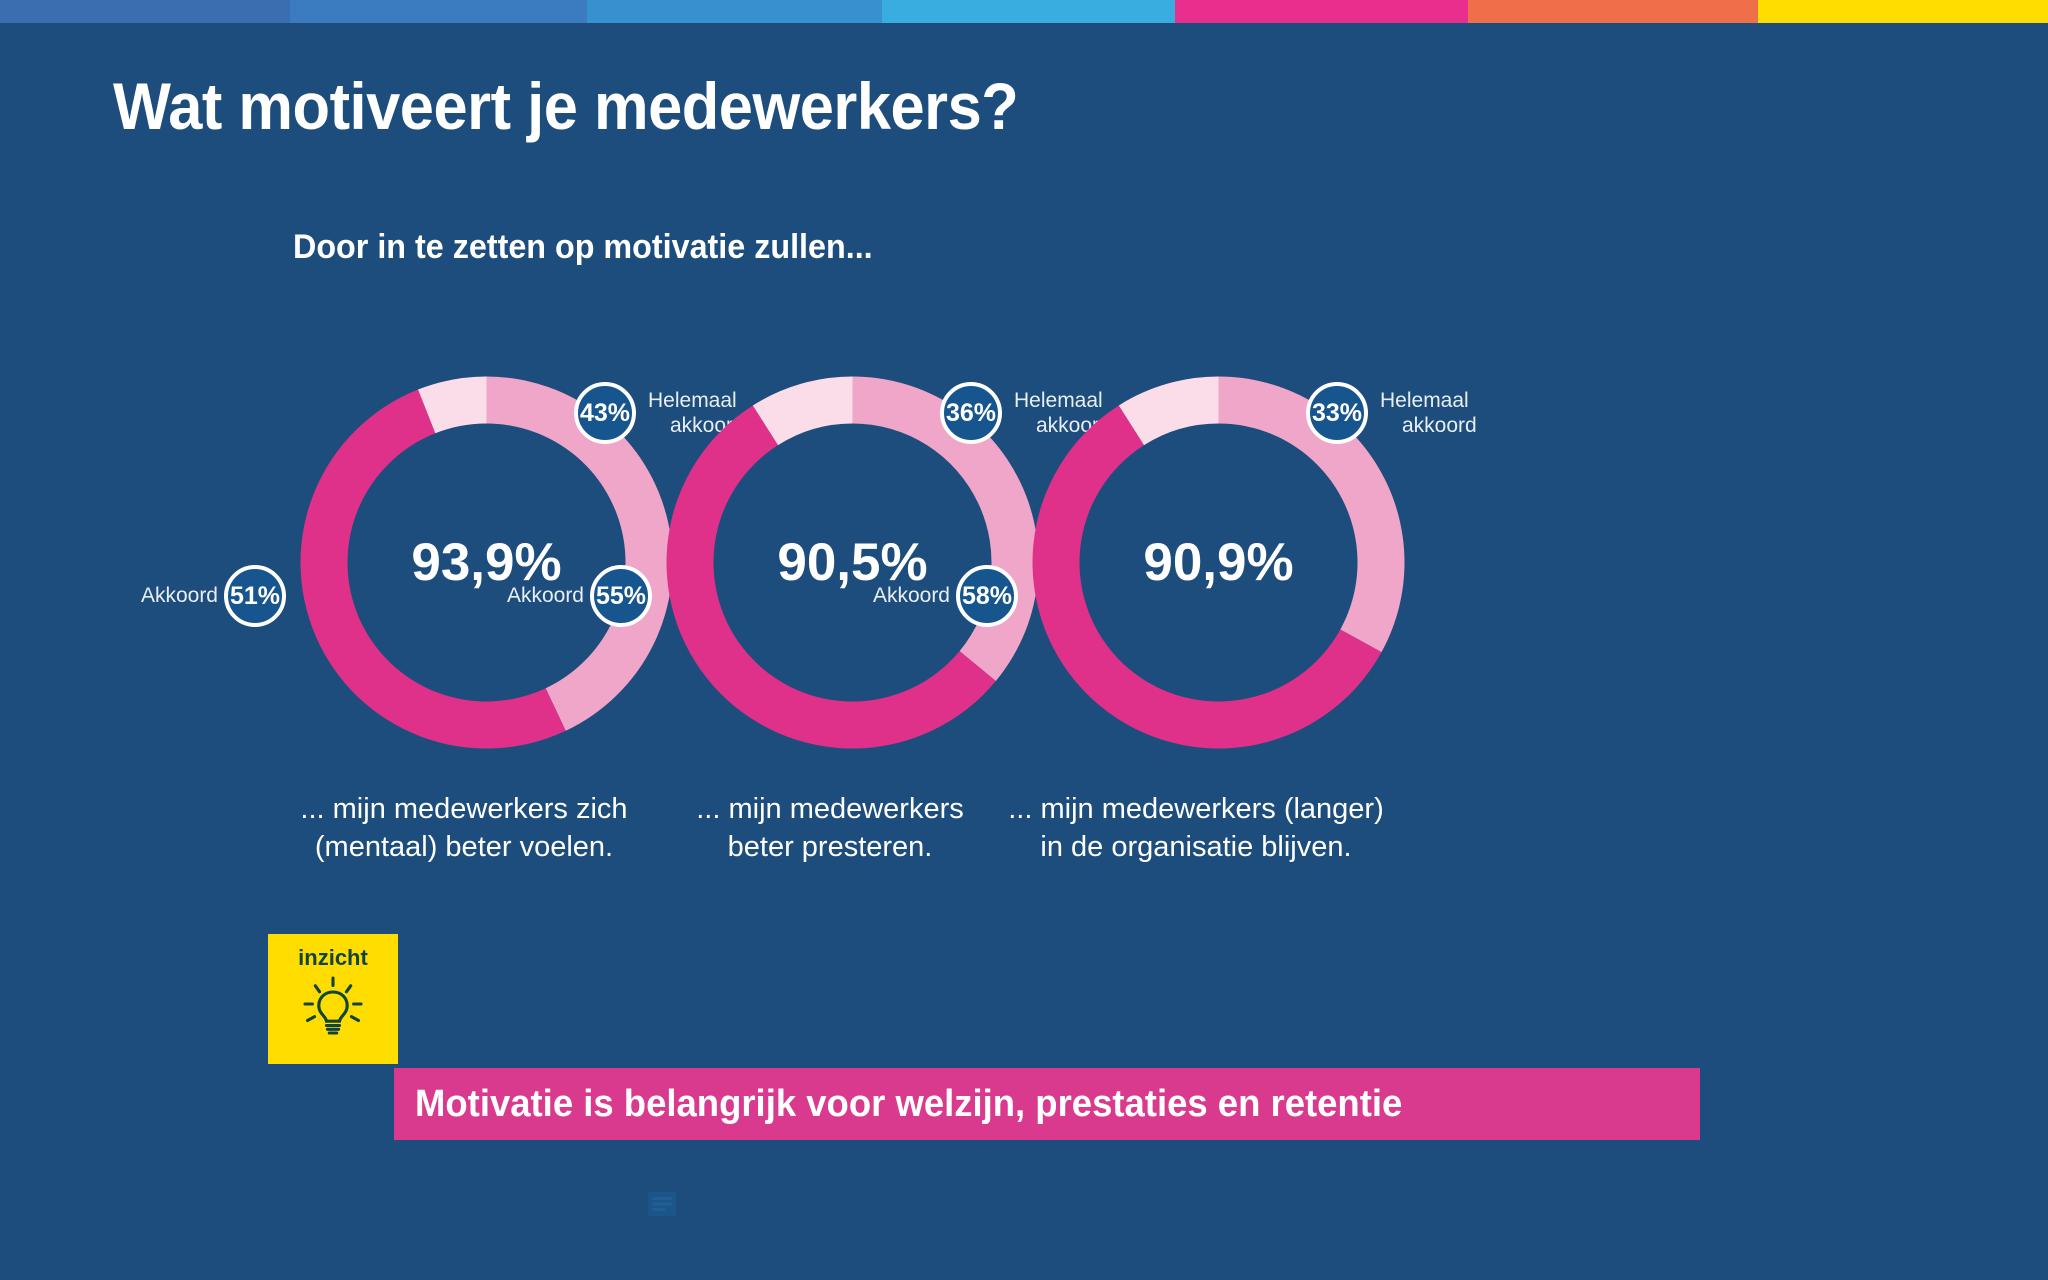 This screenshot has width=2048, height=1280. What do you see at coordinates (830, 847) in the screenshot?
I see `donut-caption-line2: beter presteren.` at bounding box center [830, 847].